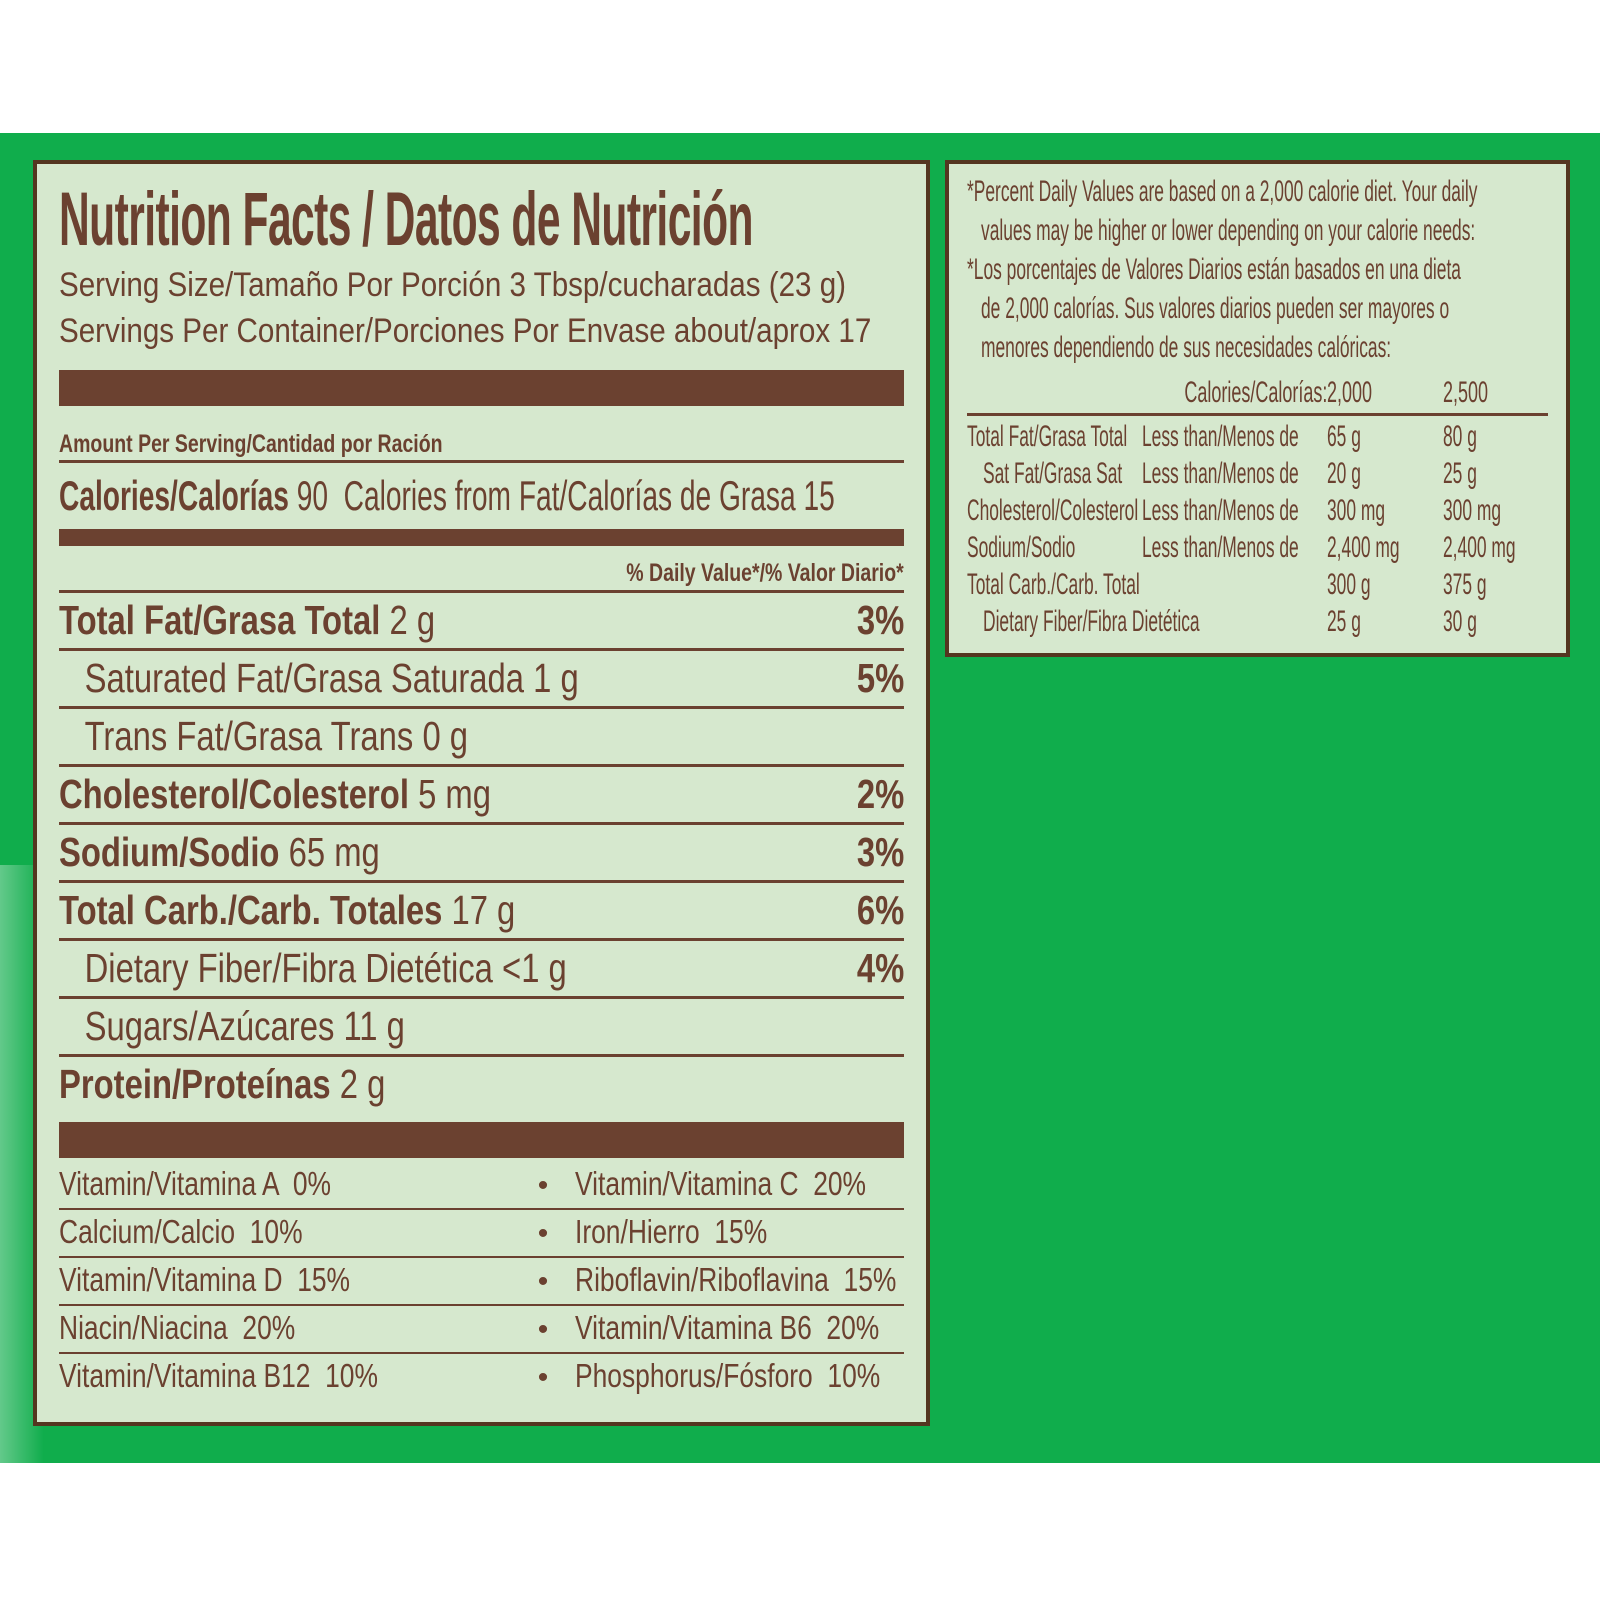  What do you see at coordinates (1255, 392) in the screenshot?
I see `calories-column-label: Calories/Calorías:` at bounding box center [1255, 392].